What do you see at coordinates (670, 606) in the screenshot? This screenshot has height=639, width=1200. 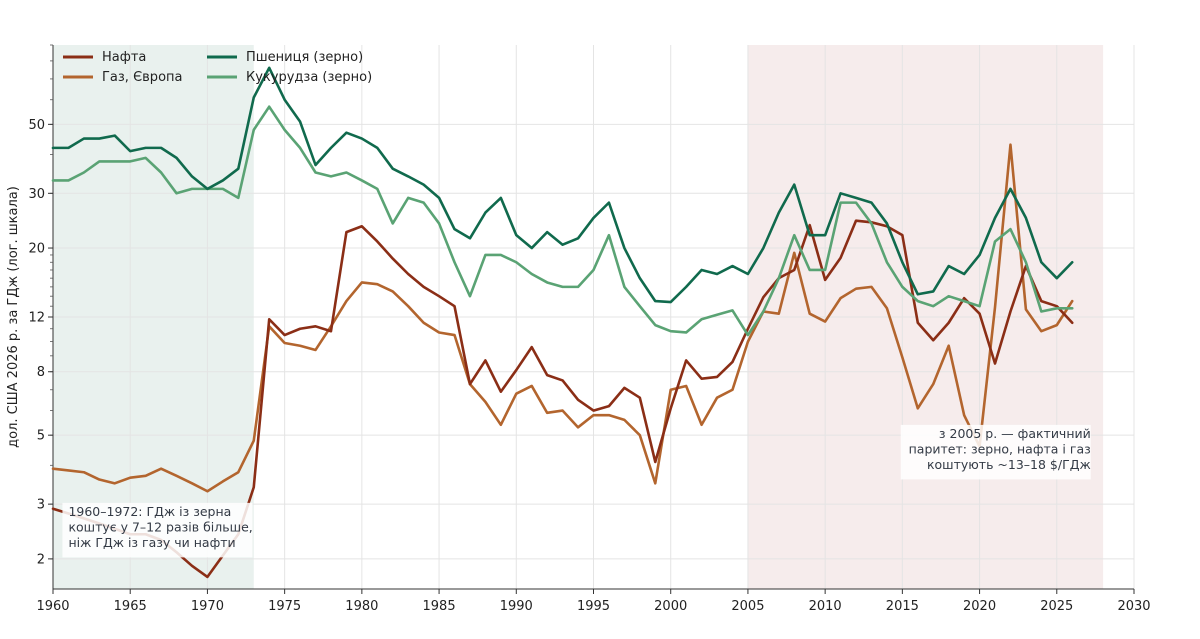 I see `x-tick-label: 2000` at bounding box center [670, 606].